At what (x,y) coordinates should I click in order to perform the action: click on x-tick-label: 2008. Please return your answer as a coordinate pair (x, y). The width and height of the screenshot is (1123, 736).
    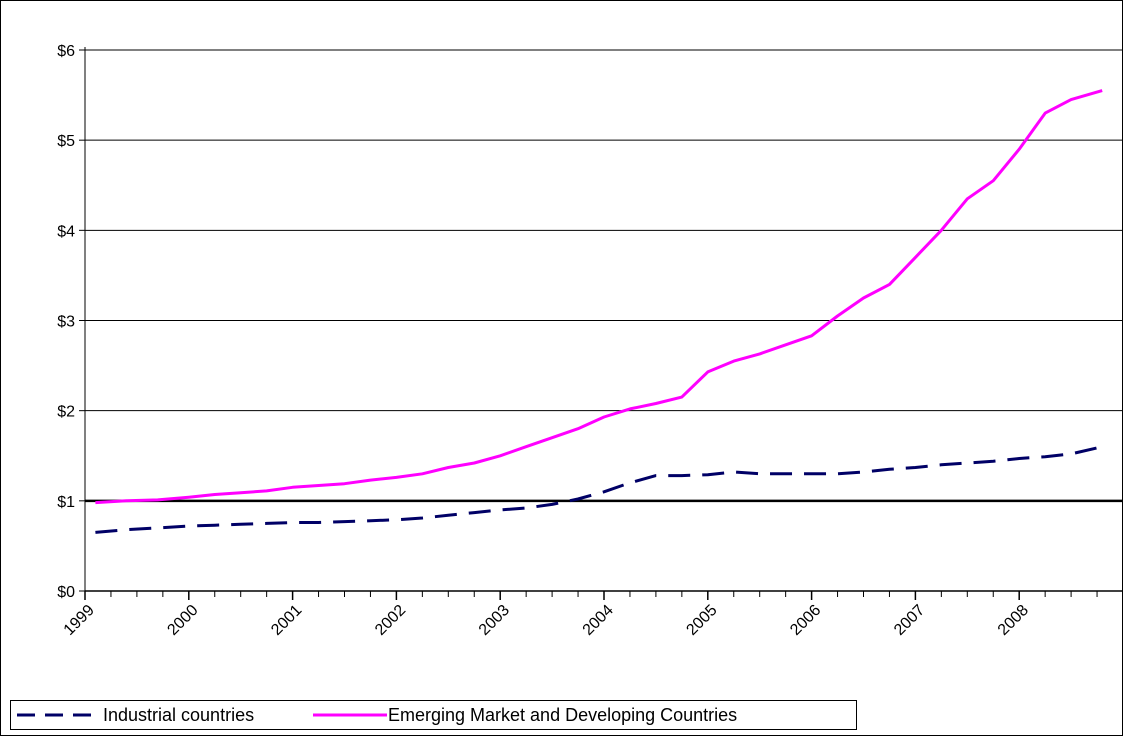
    Looking at the image, I should click on (1013, 620).